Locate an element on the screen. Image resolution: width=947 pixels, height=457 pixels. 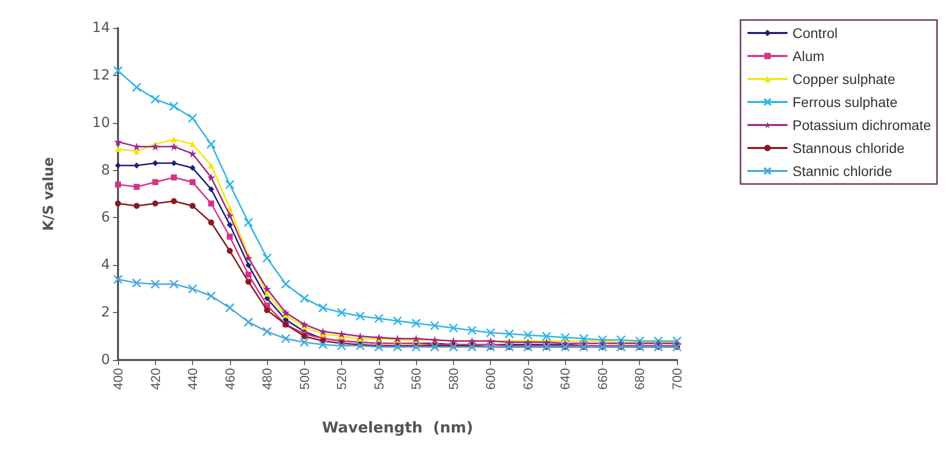
x-tick-label: 400 is located at coordinates (118, 379).